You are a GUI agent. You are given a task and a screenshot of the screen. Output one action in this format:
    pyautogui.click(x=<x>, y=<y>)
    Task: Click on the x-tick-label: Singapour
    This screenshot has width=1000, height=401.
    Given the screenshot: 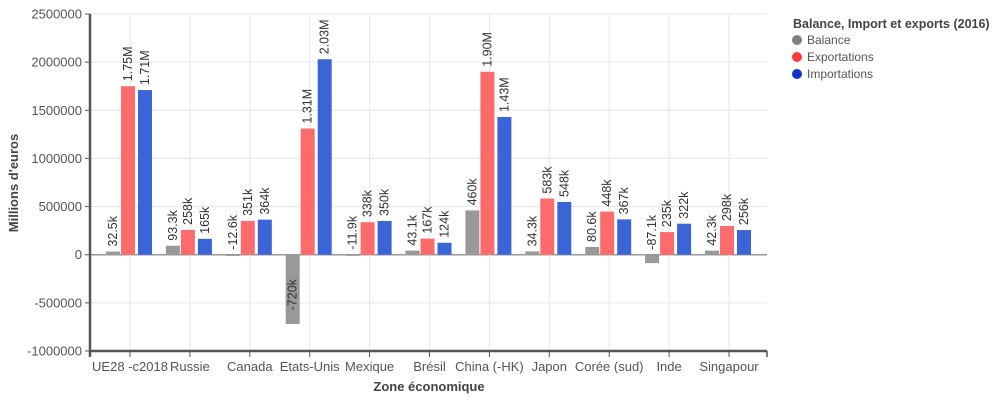 What is the action you would take?
    pyautogui.click(x=729, y=366)
    